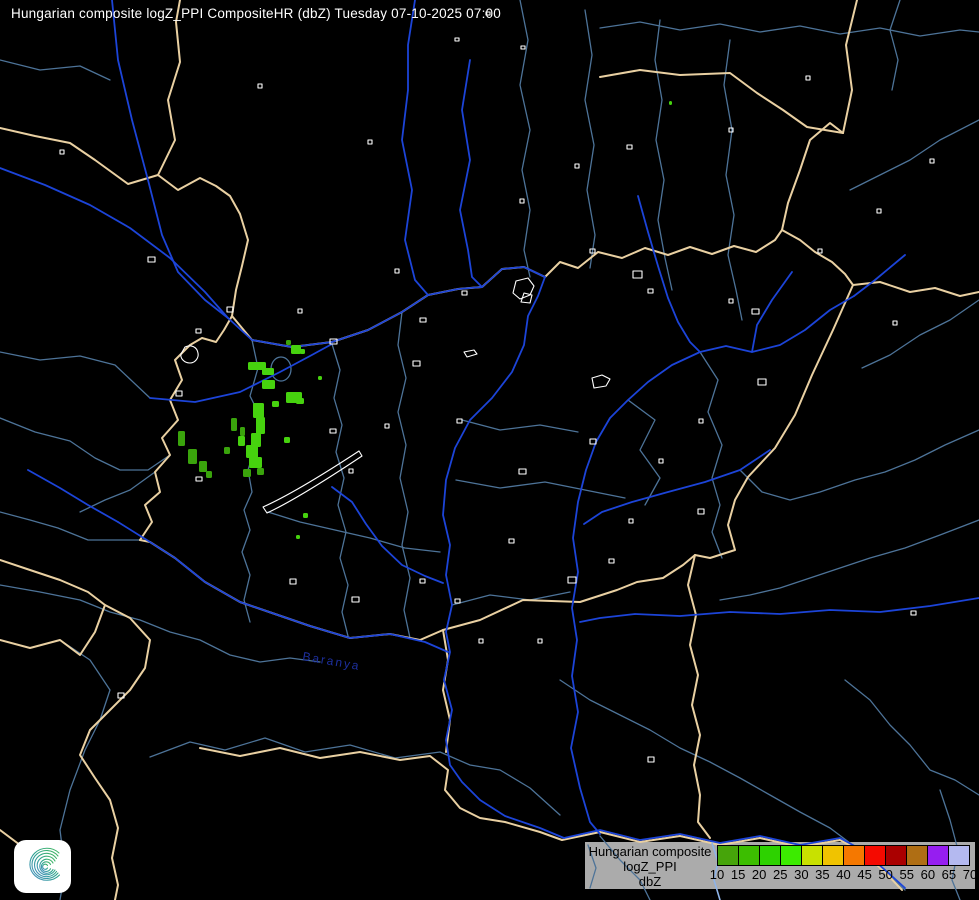 The height and width of the screenshot is (900, 979). What do you see at coordinates (738, 874) in the screenshot?
I see `legend-tick-label: 15` at bounding box center [738, 874].